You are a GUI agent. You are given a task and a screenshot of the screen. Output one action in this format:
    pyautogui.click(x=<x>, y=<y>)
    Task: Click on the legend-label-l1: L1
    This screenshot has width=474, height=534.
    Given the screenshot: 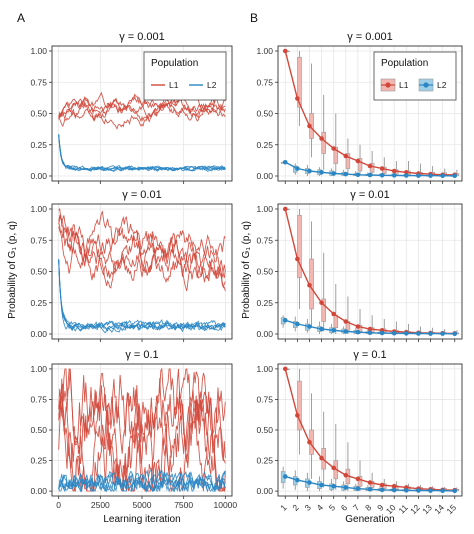 What is the action you would take?
    pyautogui.click(x=174, y=85)
    